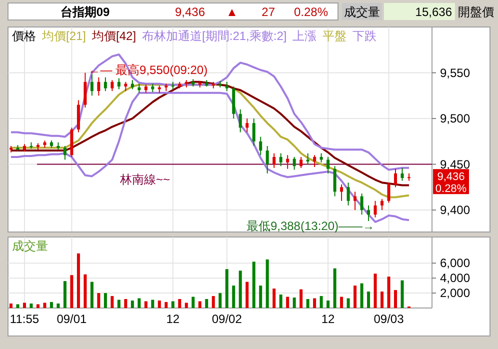 The height and width of the screenshot is (349, 498). What do you see at coordinates (389, 319) in the screenshot?
I see `x-tick-label: 09/03` at bounding box center [389, 319].